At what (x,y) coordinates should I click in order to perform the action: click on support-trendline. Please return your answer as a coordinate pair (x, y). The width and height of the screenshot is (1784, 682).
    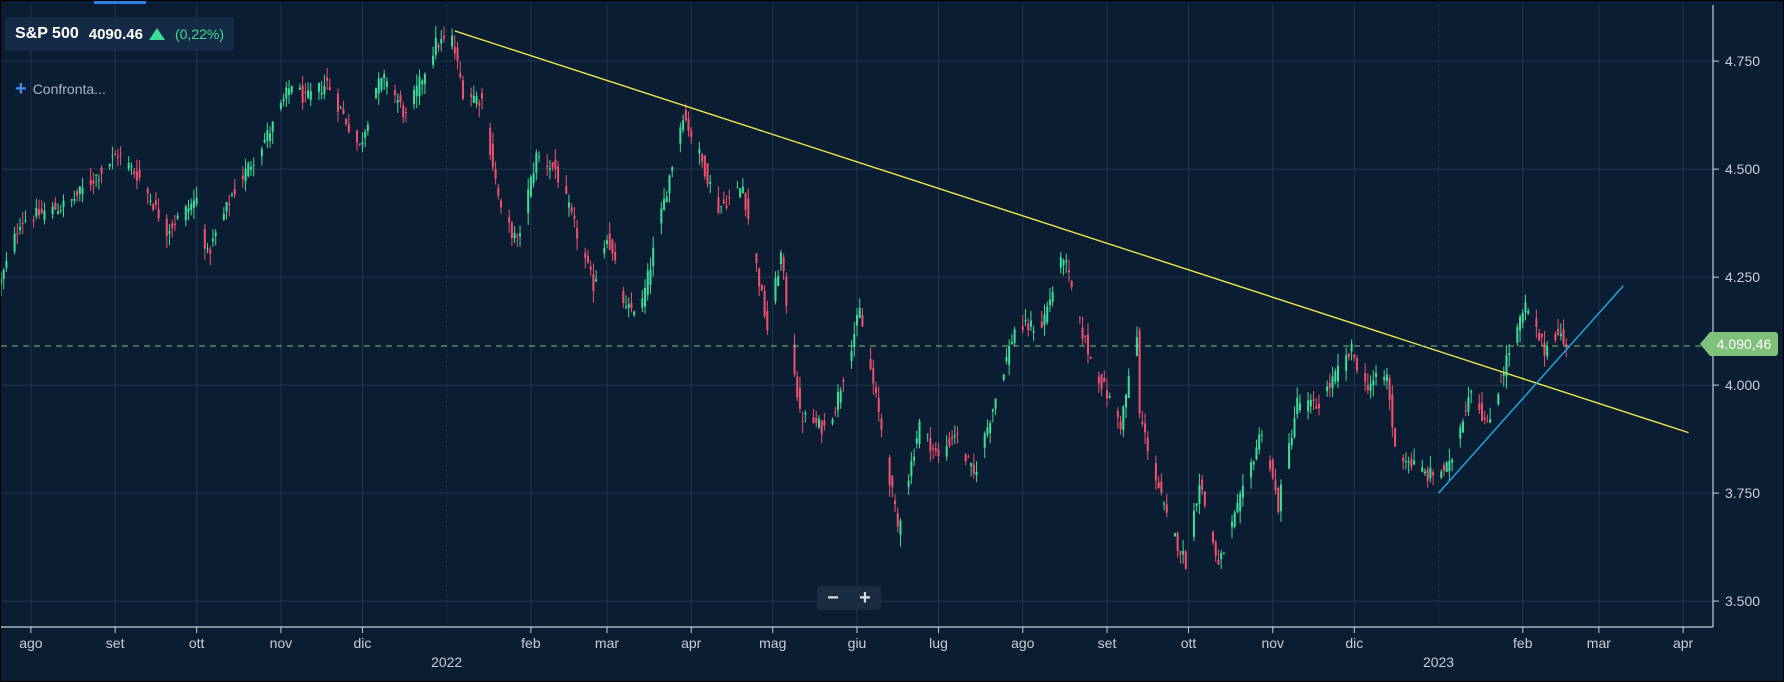
    Looking at the image, I should click on (1531, 389).